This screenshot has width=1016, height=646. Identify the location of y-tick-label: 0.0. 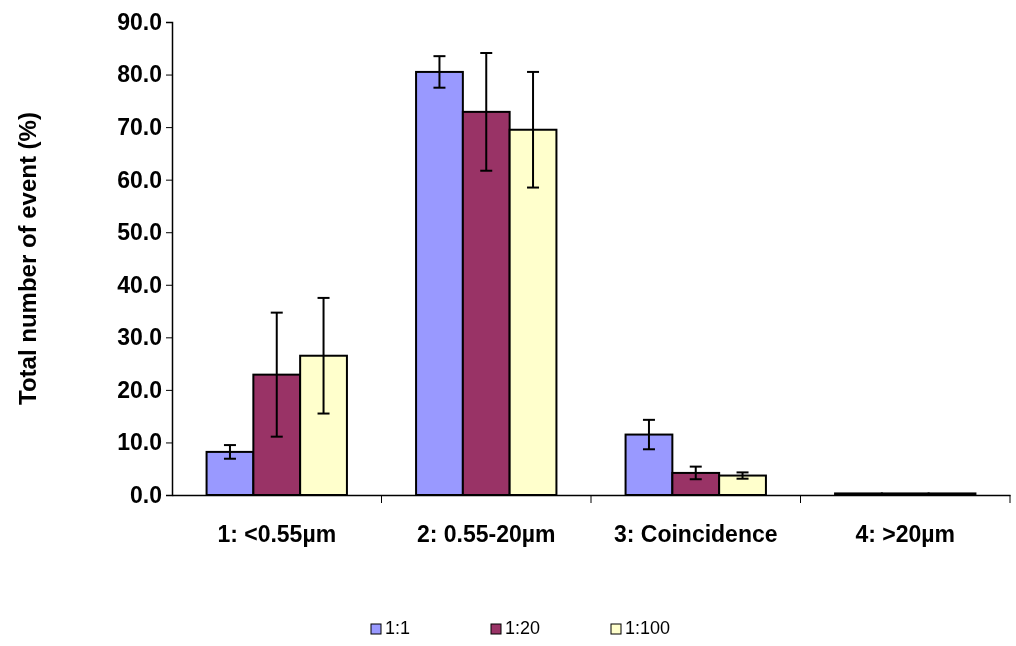
(146, 494).